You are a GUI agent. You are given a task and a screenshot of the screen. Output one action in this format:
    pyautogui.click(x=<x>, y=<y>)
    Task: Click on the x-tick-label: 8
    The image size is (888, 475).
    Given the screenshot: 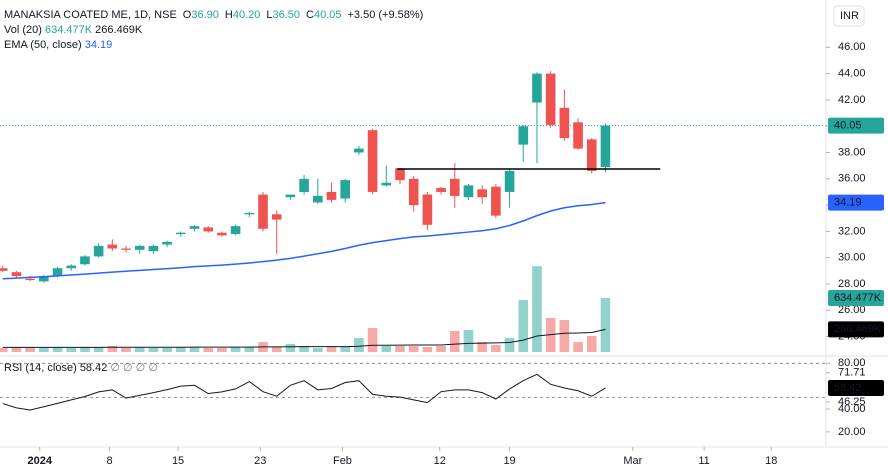 What is the action you would take?
    pyautogui.click(x=110, y=461)
    